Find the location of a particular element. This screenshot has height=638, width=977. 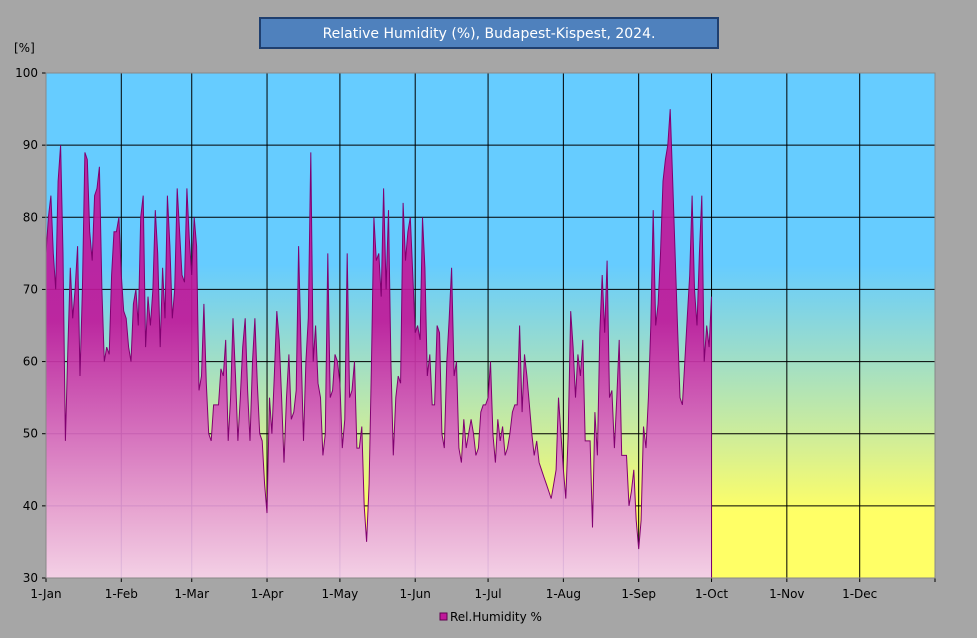

x-tick-label: 1-Apr is located at coordinates (267, 594).